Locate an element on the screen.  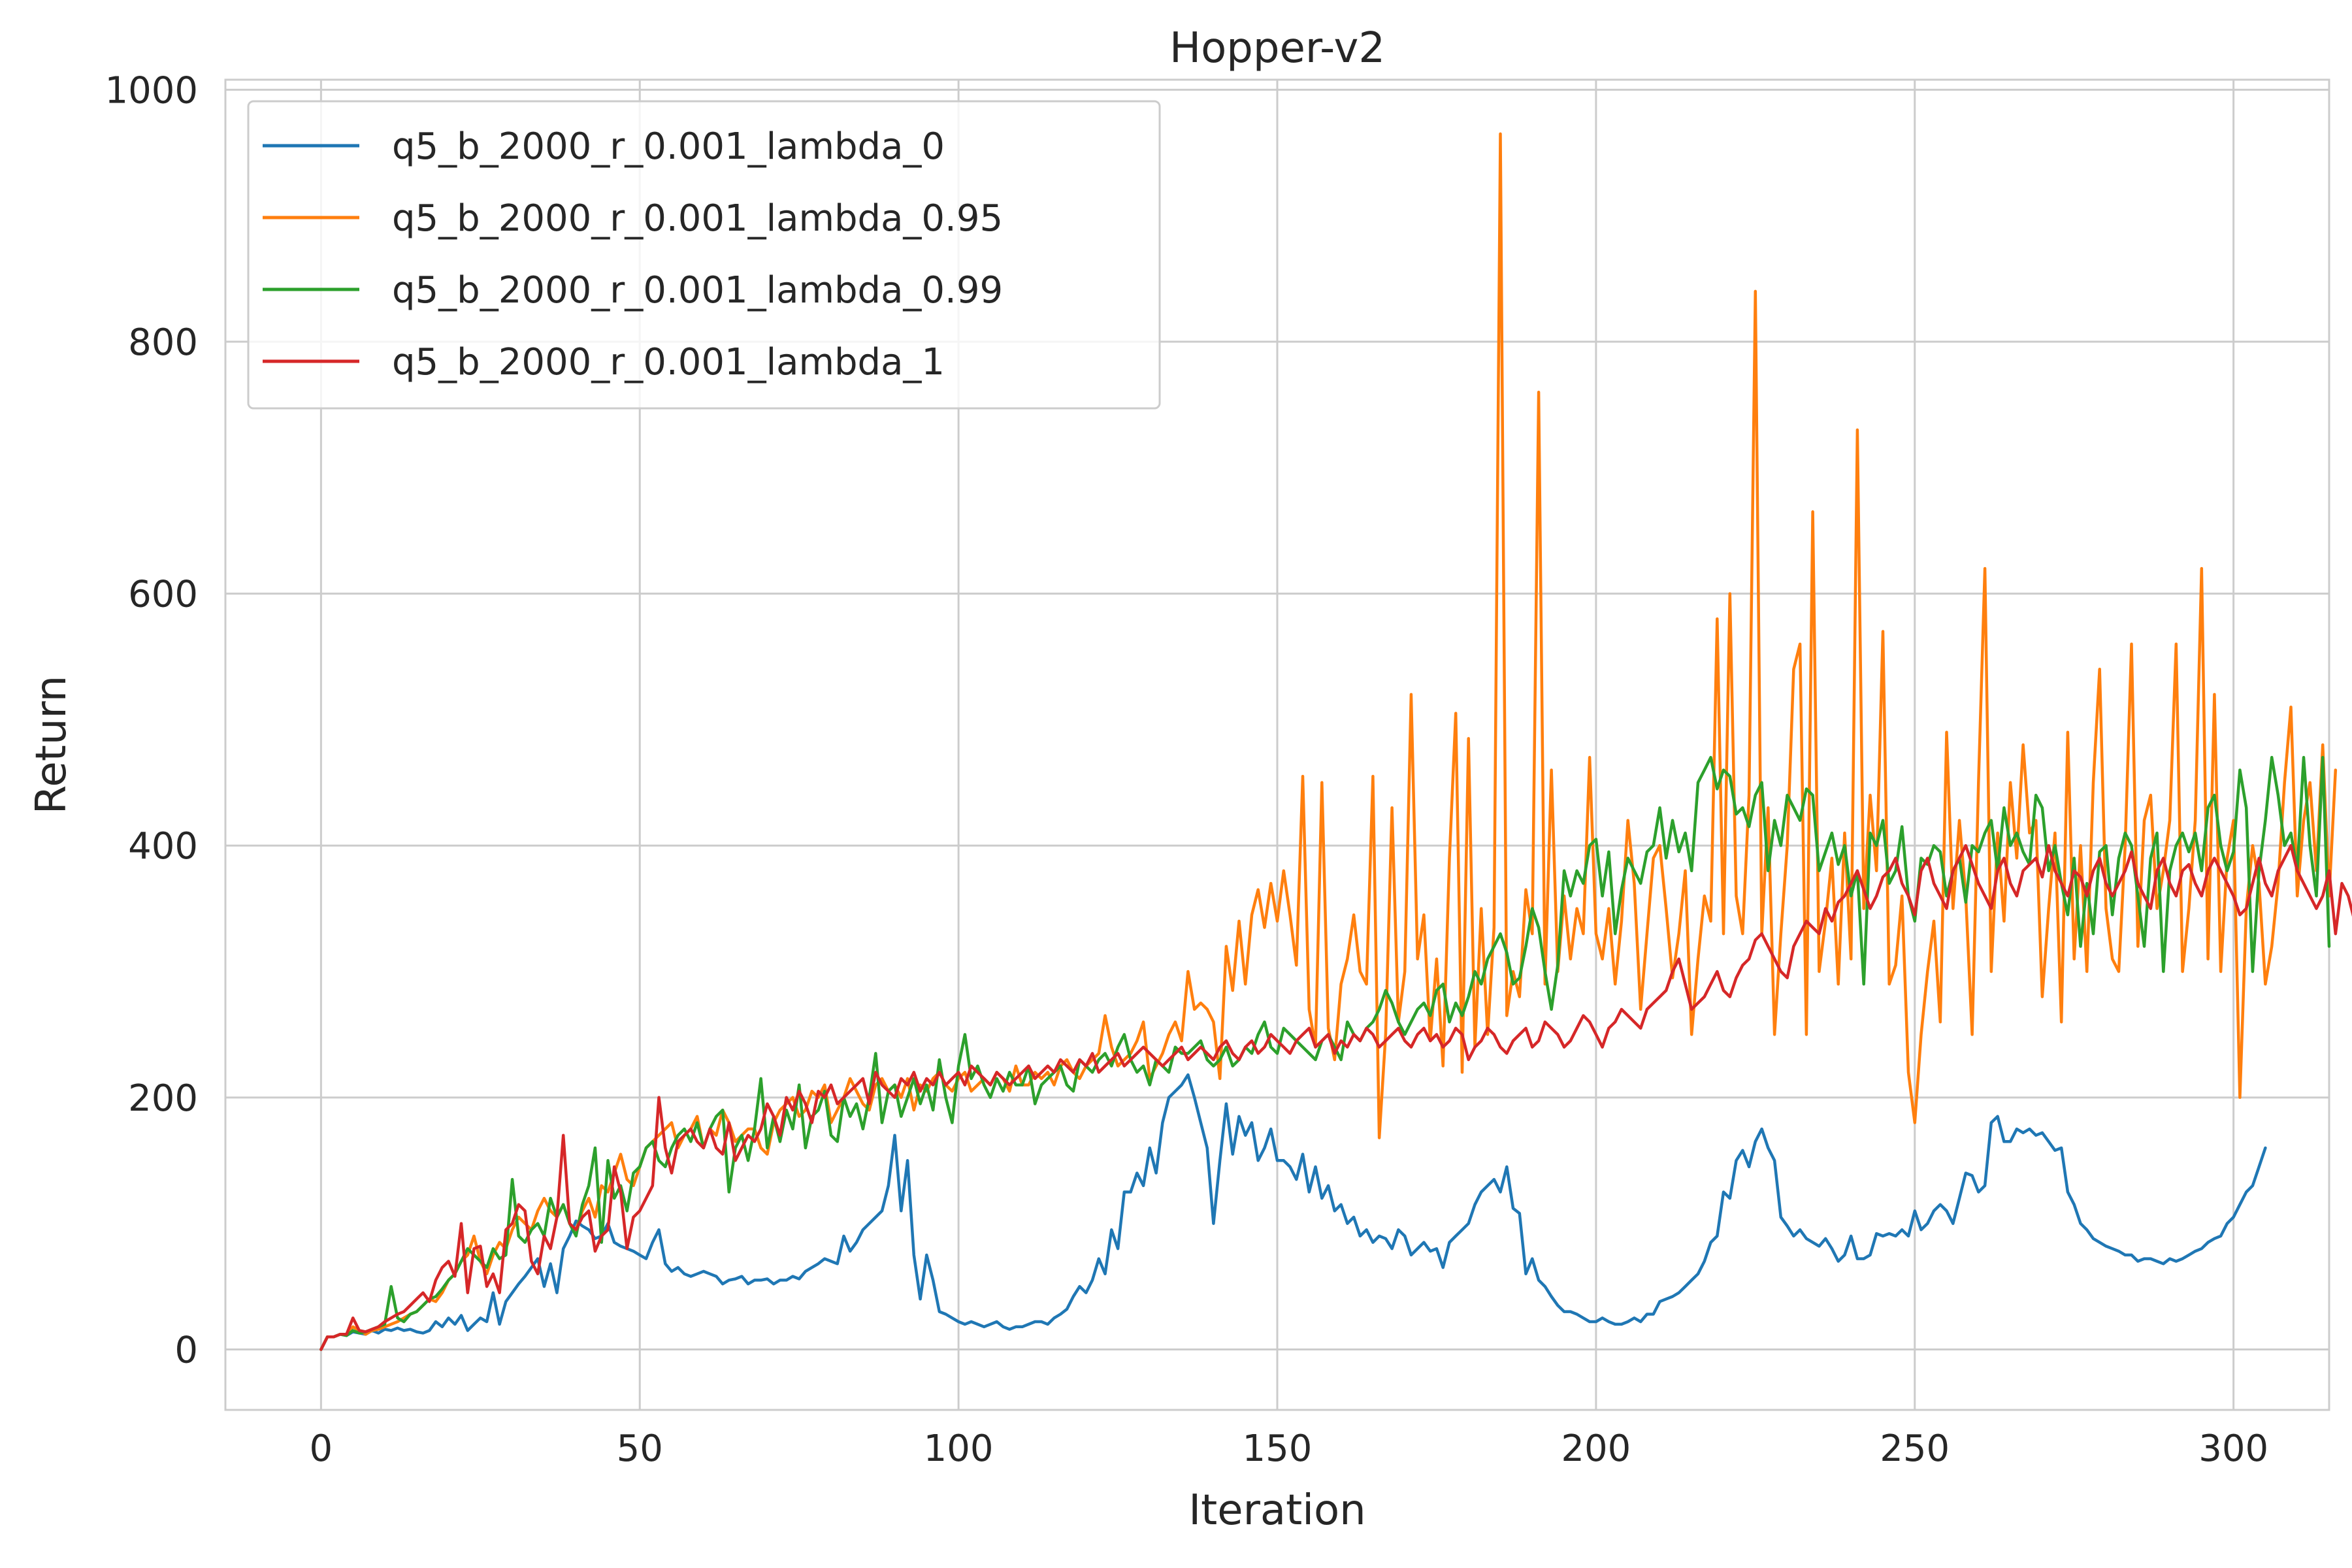
y-tick-label: 600 is located at coordinates (163, 595).